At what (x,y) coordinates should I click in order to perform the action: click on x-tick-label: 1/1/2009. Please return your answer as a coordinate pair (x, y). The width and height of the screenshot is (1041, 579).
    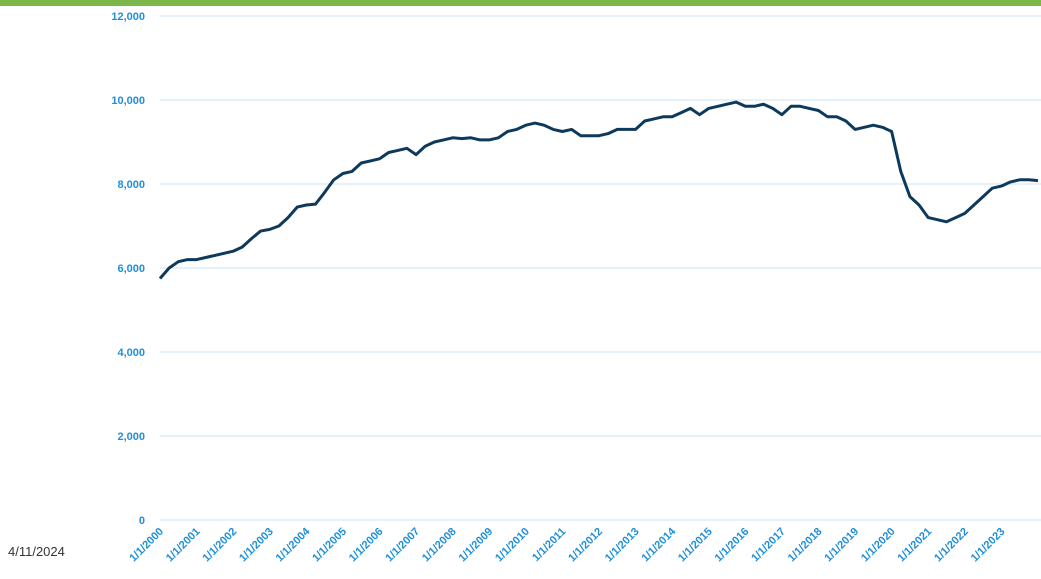
    Looking at the image, I should click on (476, 545).